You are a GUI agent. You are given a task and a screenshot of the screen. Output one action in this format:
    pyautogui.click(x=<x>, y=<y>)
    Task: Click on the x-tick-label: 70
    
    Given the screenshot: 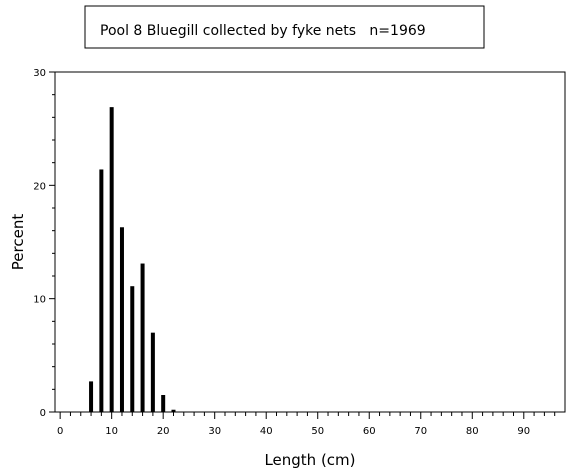 What is the action you would take?
    pyautogui.click(x=420, y=431)
    